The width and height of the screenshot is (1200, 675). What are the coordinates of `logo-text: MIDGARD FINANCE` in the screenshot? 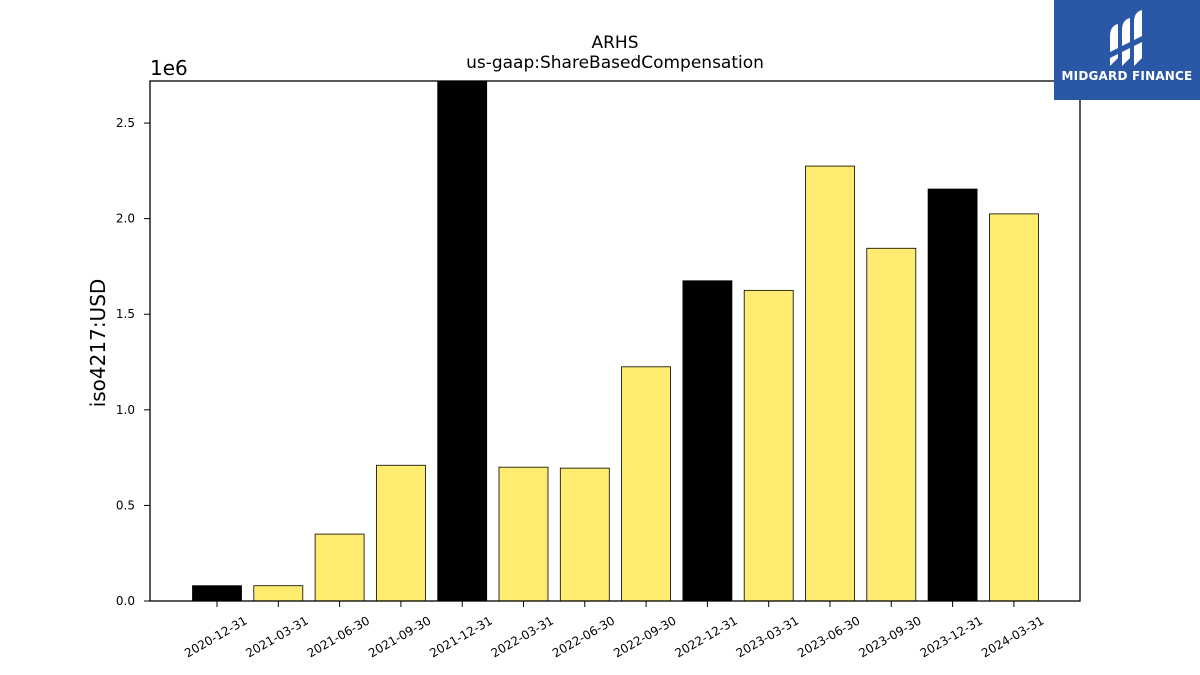 It's located at (1127, 76).